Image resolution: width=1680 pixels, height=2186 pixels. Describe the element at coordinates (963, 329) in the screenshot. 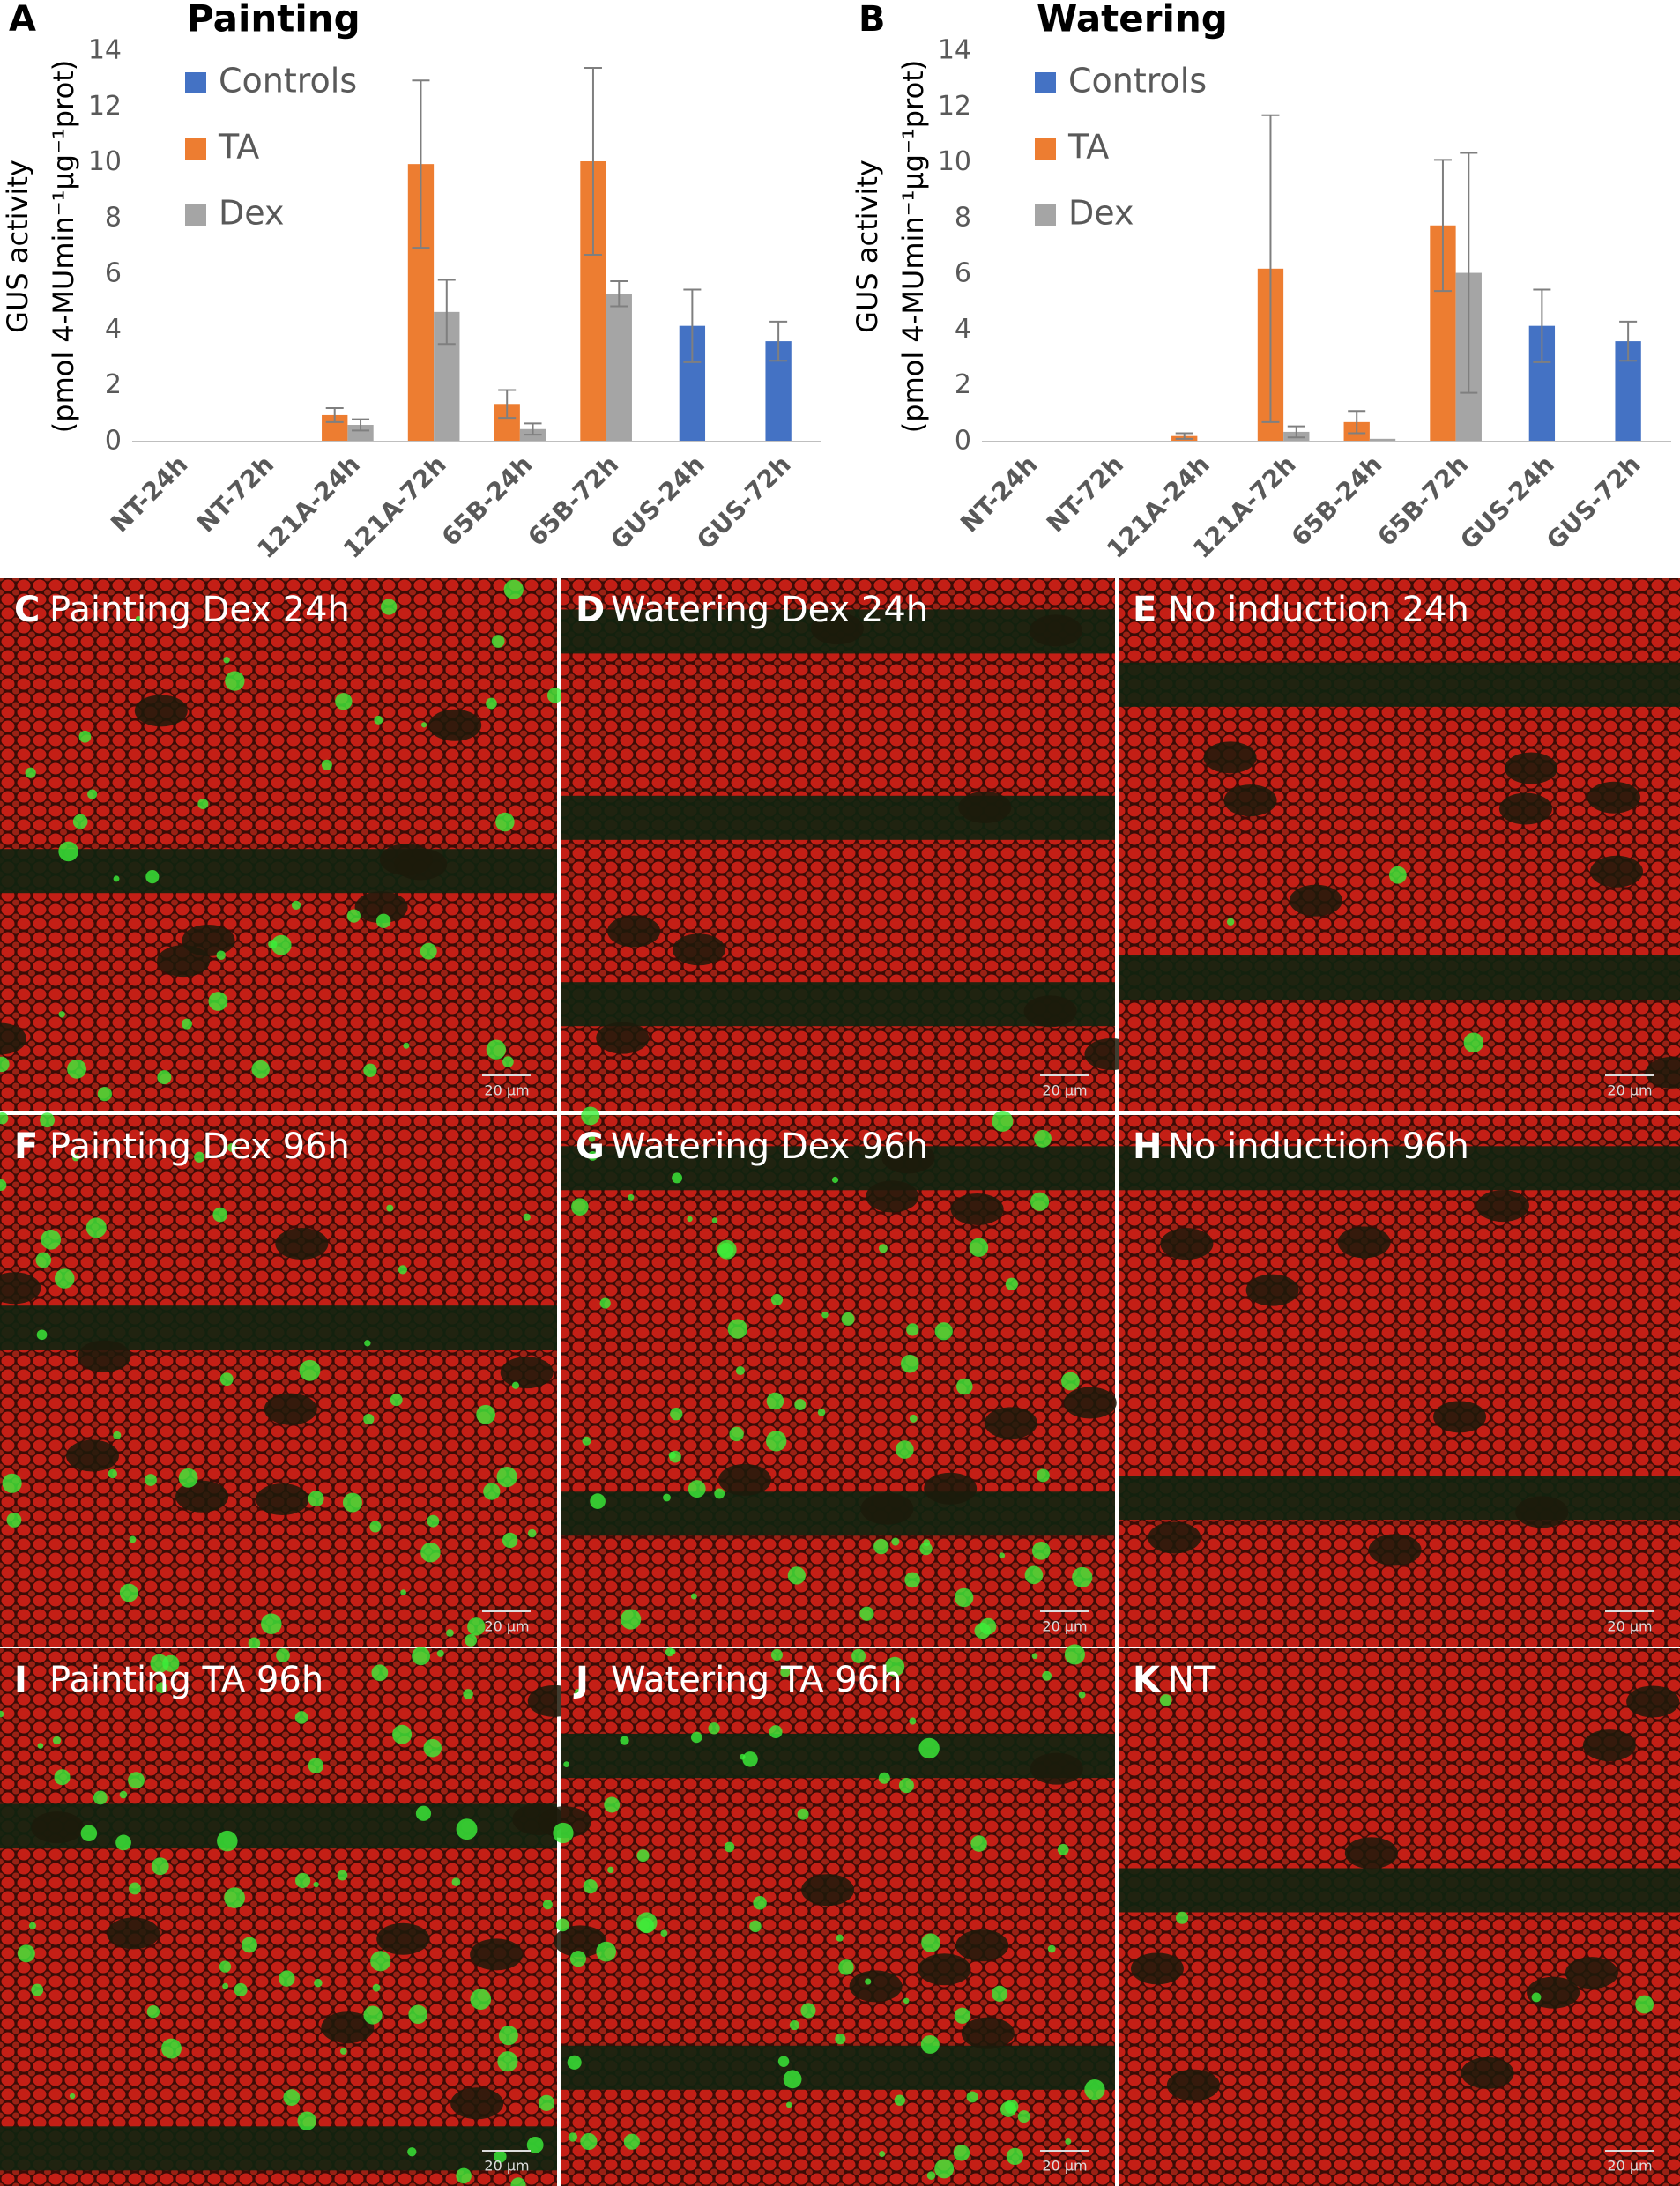

I see `y-tick-label: 4` at that location.